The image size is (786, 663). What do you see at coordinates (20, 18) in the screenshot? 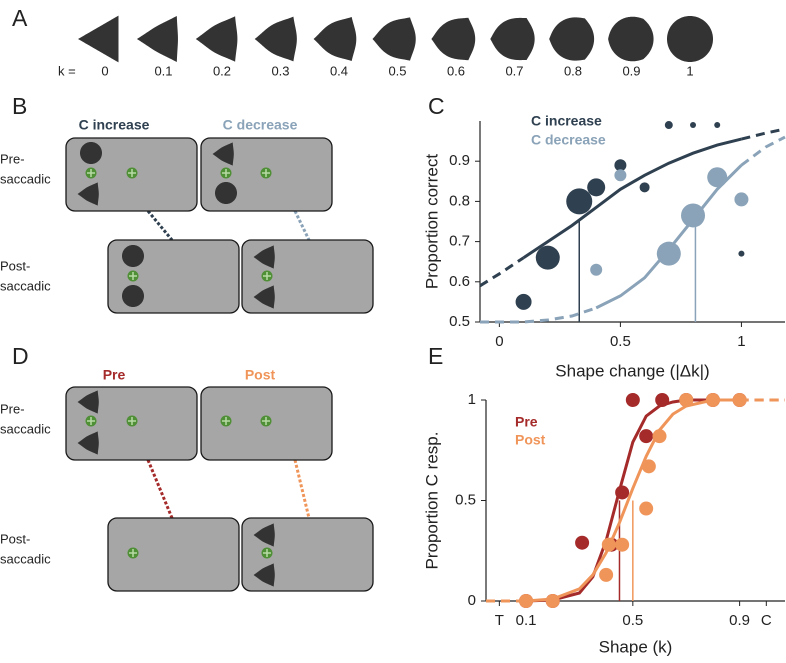
I see `panel-label: A` at bounding box center [20, 18].